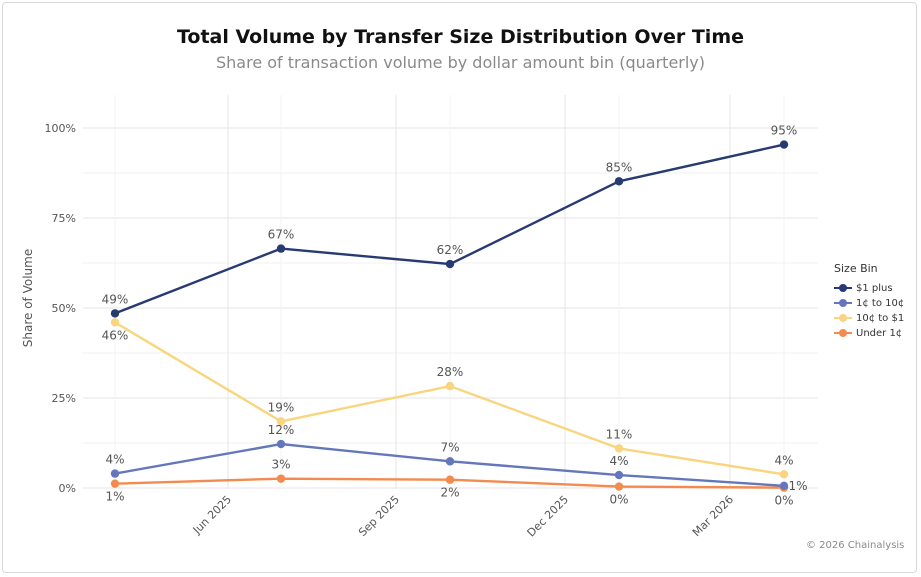 This screenshot has width=921, height=577. I want to click on x-tick-label: Dec 2025, so click(548, 516).